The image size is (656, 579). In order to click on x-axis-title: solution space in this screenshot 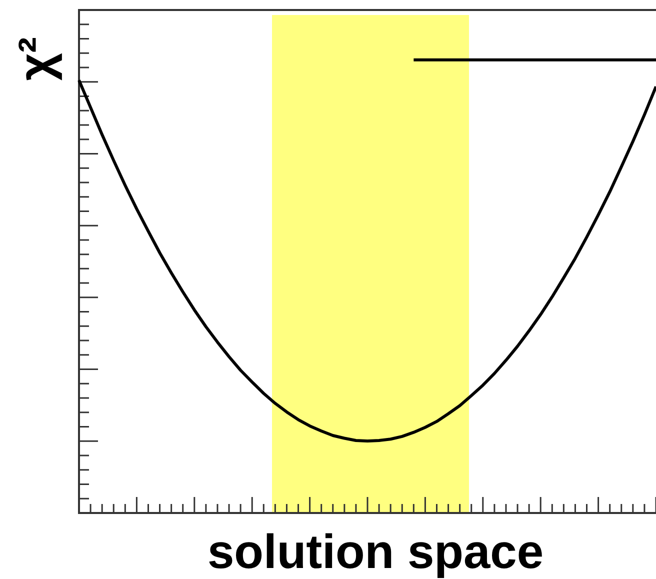, I will do `click(375, 552)`.